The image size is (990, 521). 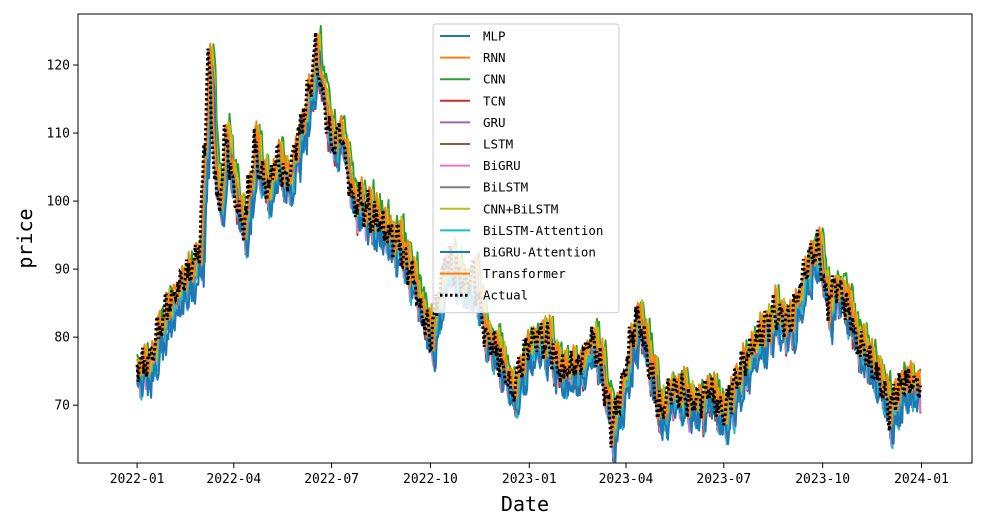 I want to click on legend-label: Transformer, so click(x=524, y=273).